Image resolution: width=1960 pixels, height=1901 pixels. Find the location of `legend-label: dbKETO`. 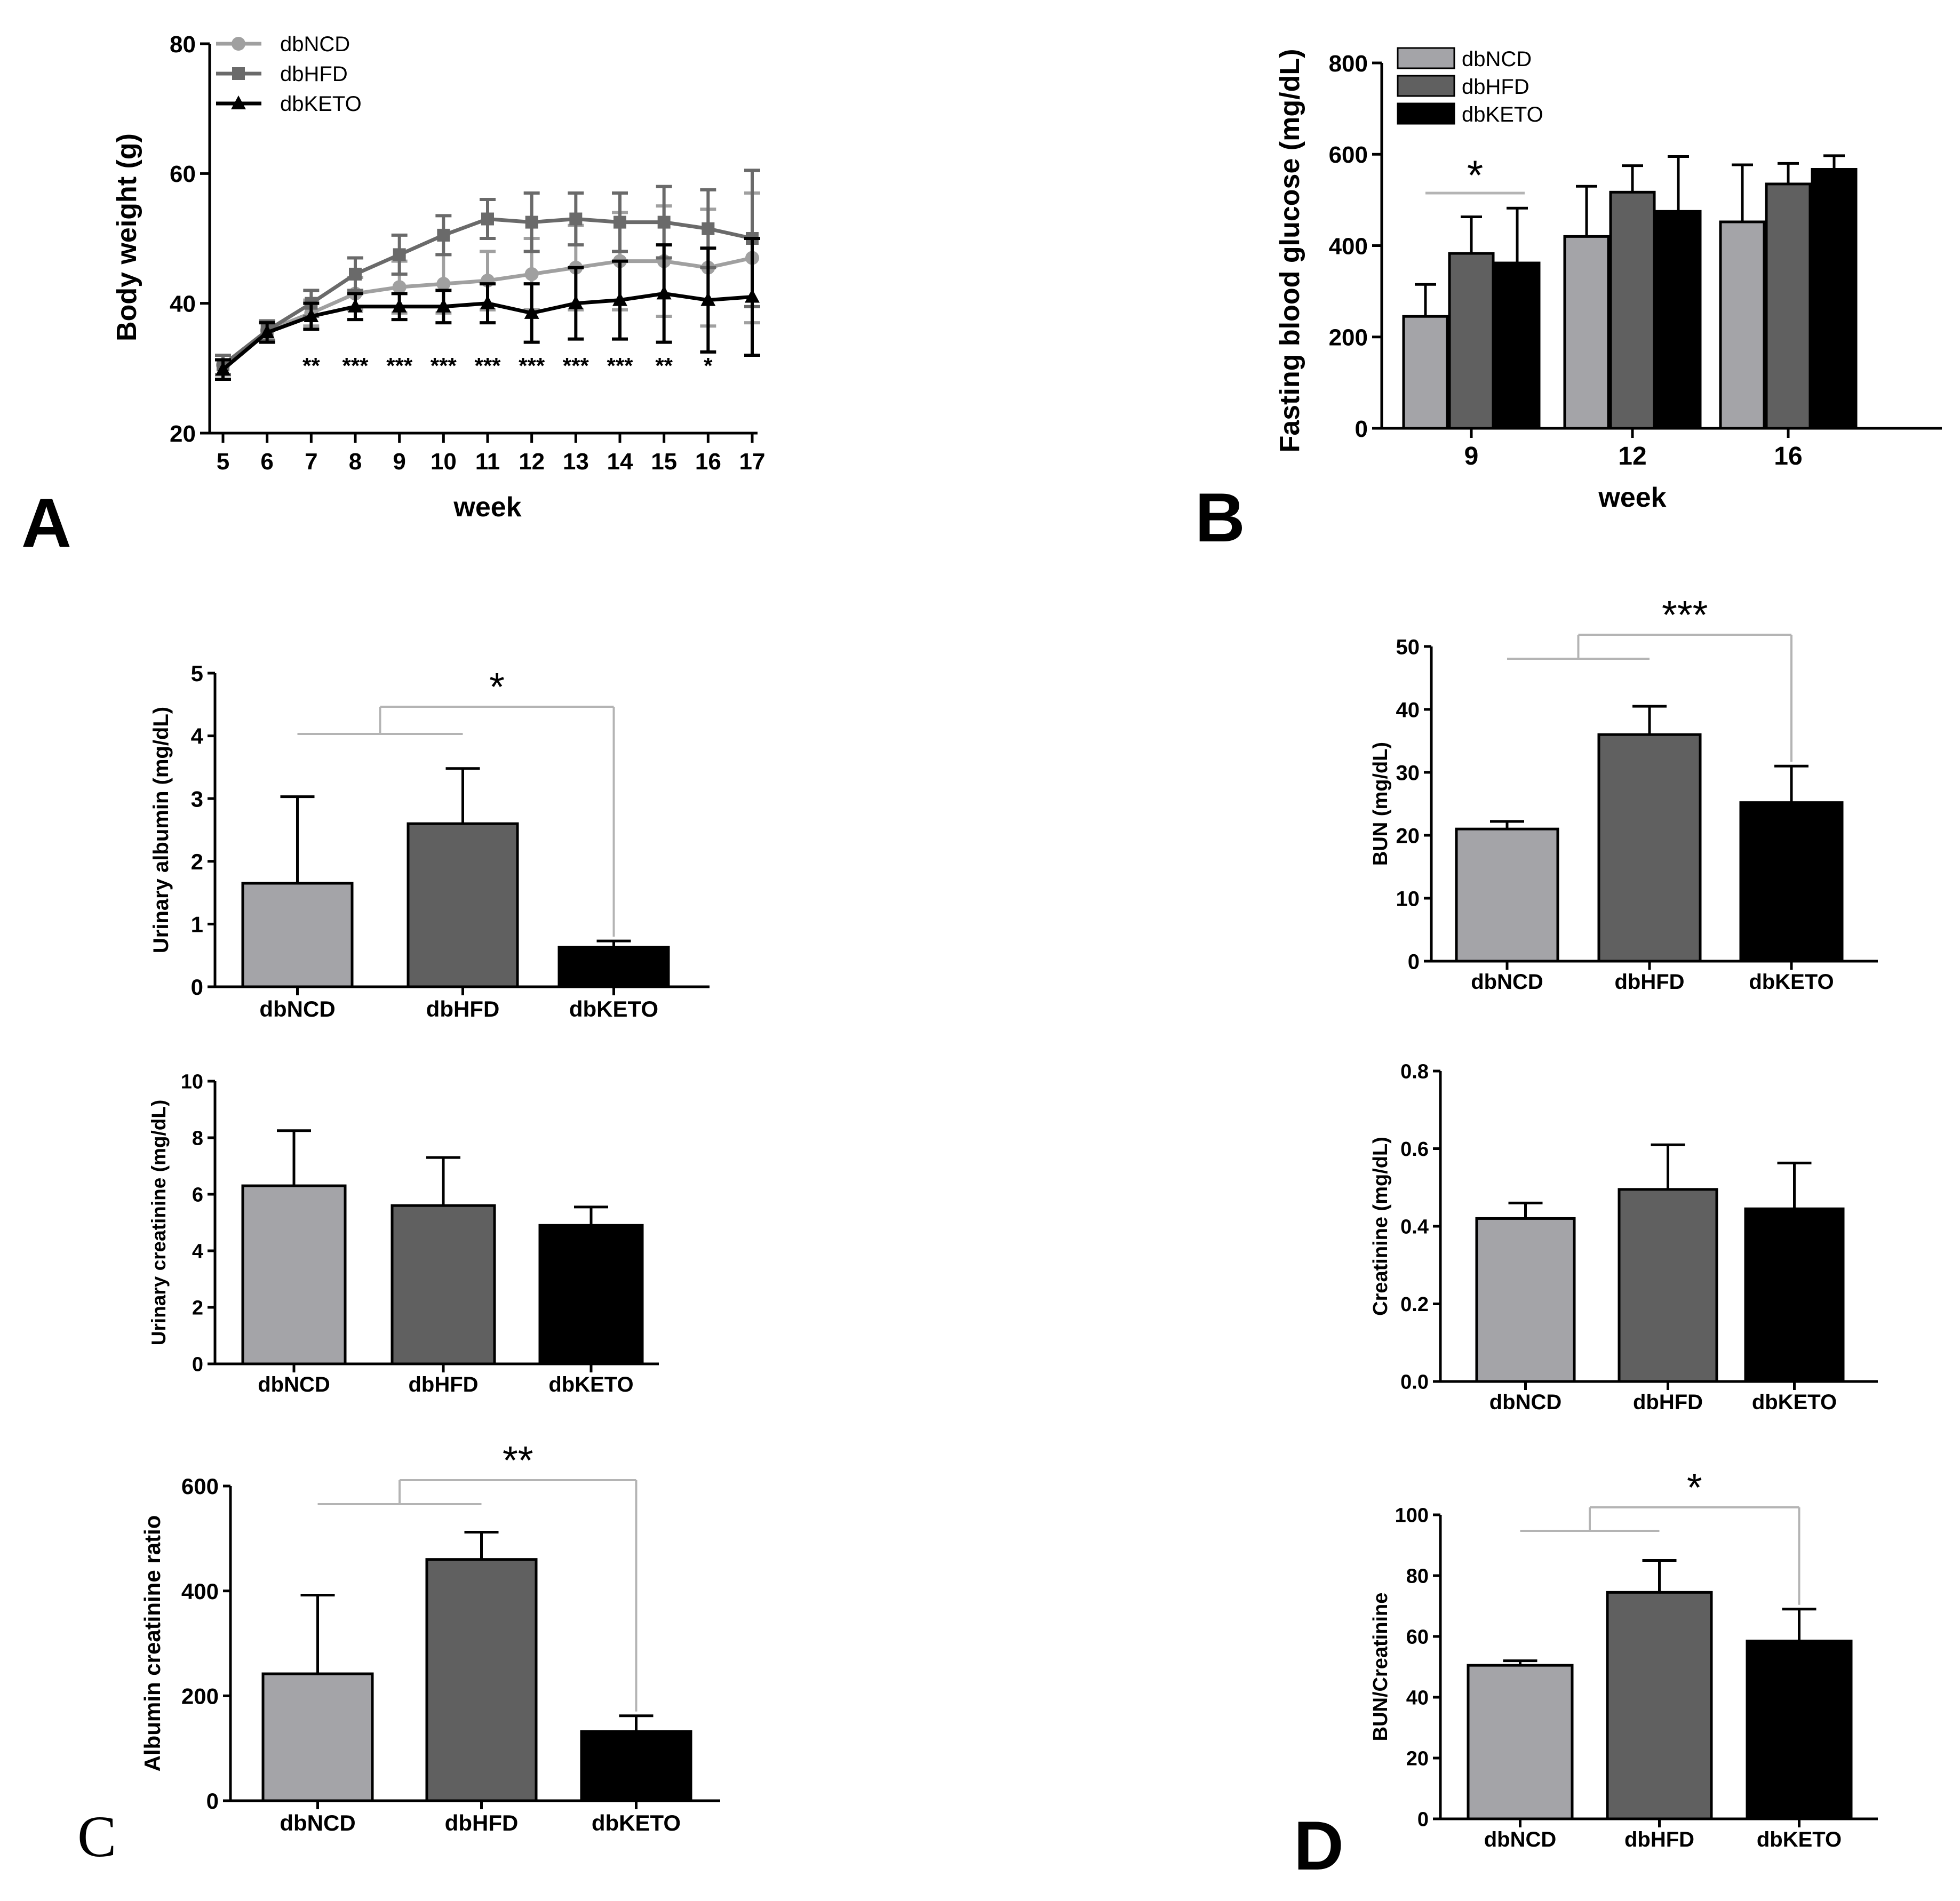

legend-label: dbKETO is located at coordinates (321, 104).